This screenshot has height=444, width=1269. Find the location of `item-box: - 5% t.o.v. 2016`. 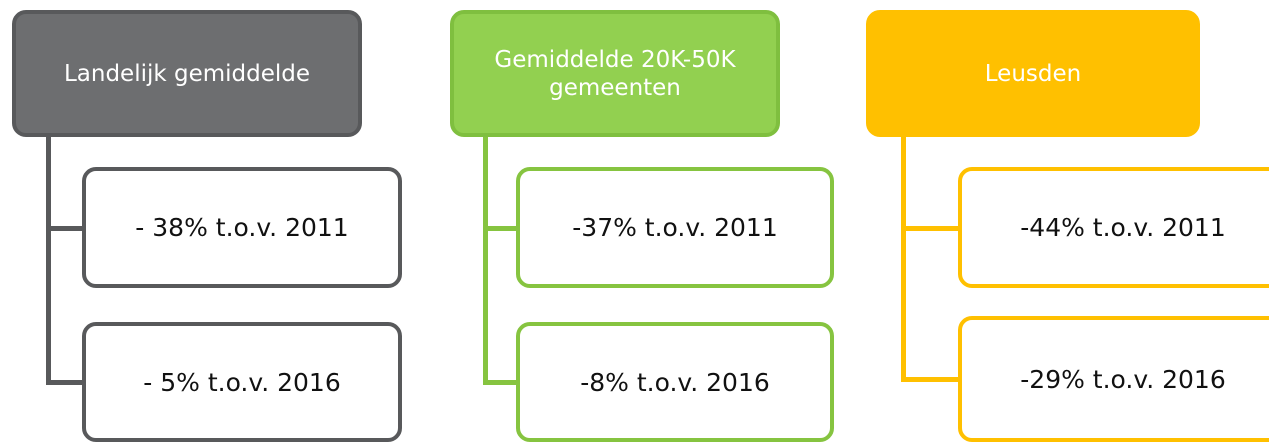

item-box: - 5% t.o.v. 2016 is located at coordinates (242, 382).